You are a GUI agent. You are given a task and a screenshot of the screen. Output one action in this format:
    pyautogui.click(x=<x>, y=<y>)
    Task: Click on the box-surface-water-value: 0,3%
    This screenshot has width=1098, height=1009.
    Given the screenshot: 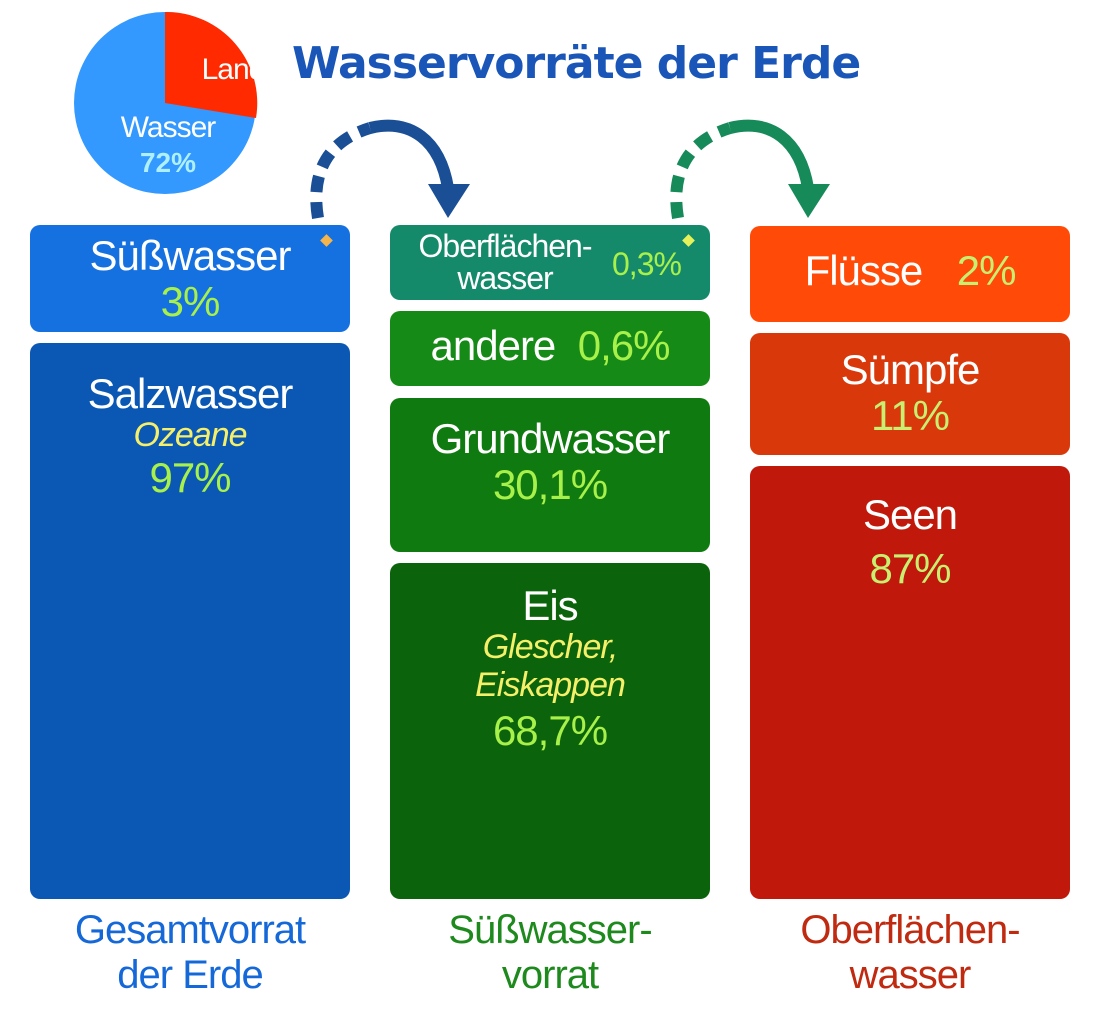 What is the action you would take?
    pyautogui.click(x=647, y=264)
    